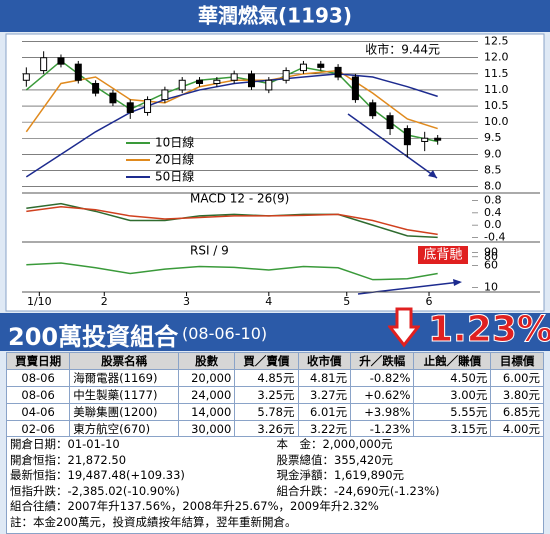 The image size is (550, 534). Describe the element at coordinates (38, 429) in the screenshot. I see `table-cell: 02-06` at that location.